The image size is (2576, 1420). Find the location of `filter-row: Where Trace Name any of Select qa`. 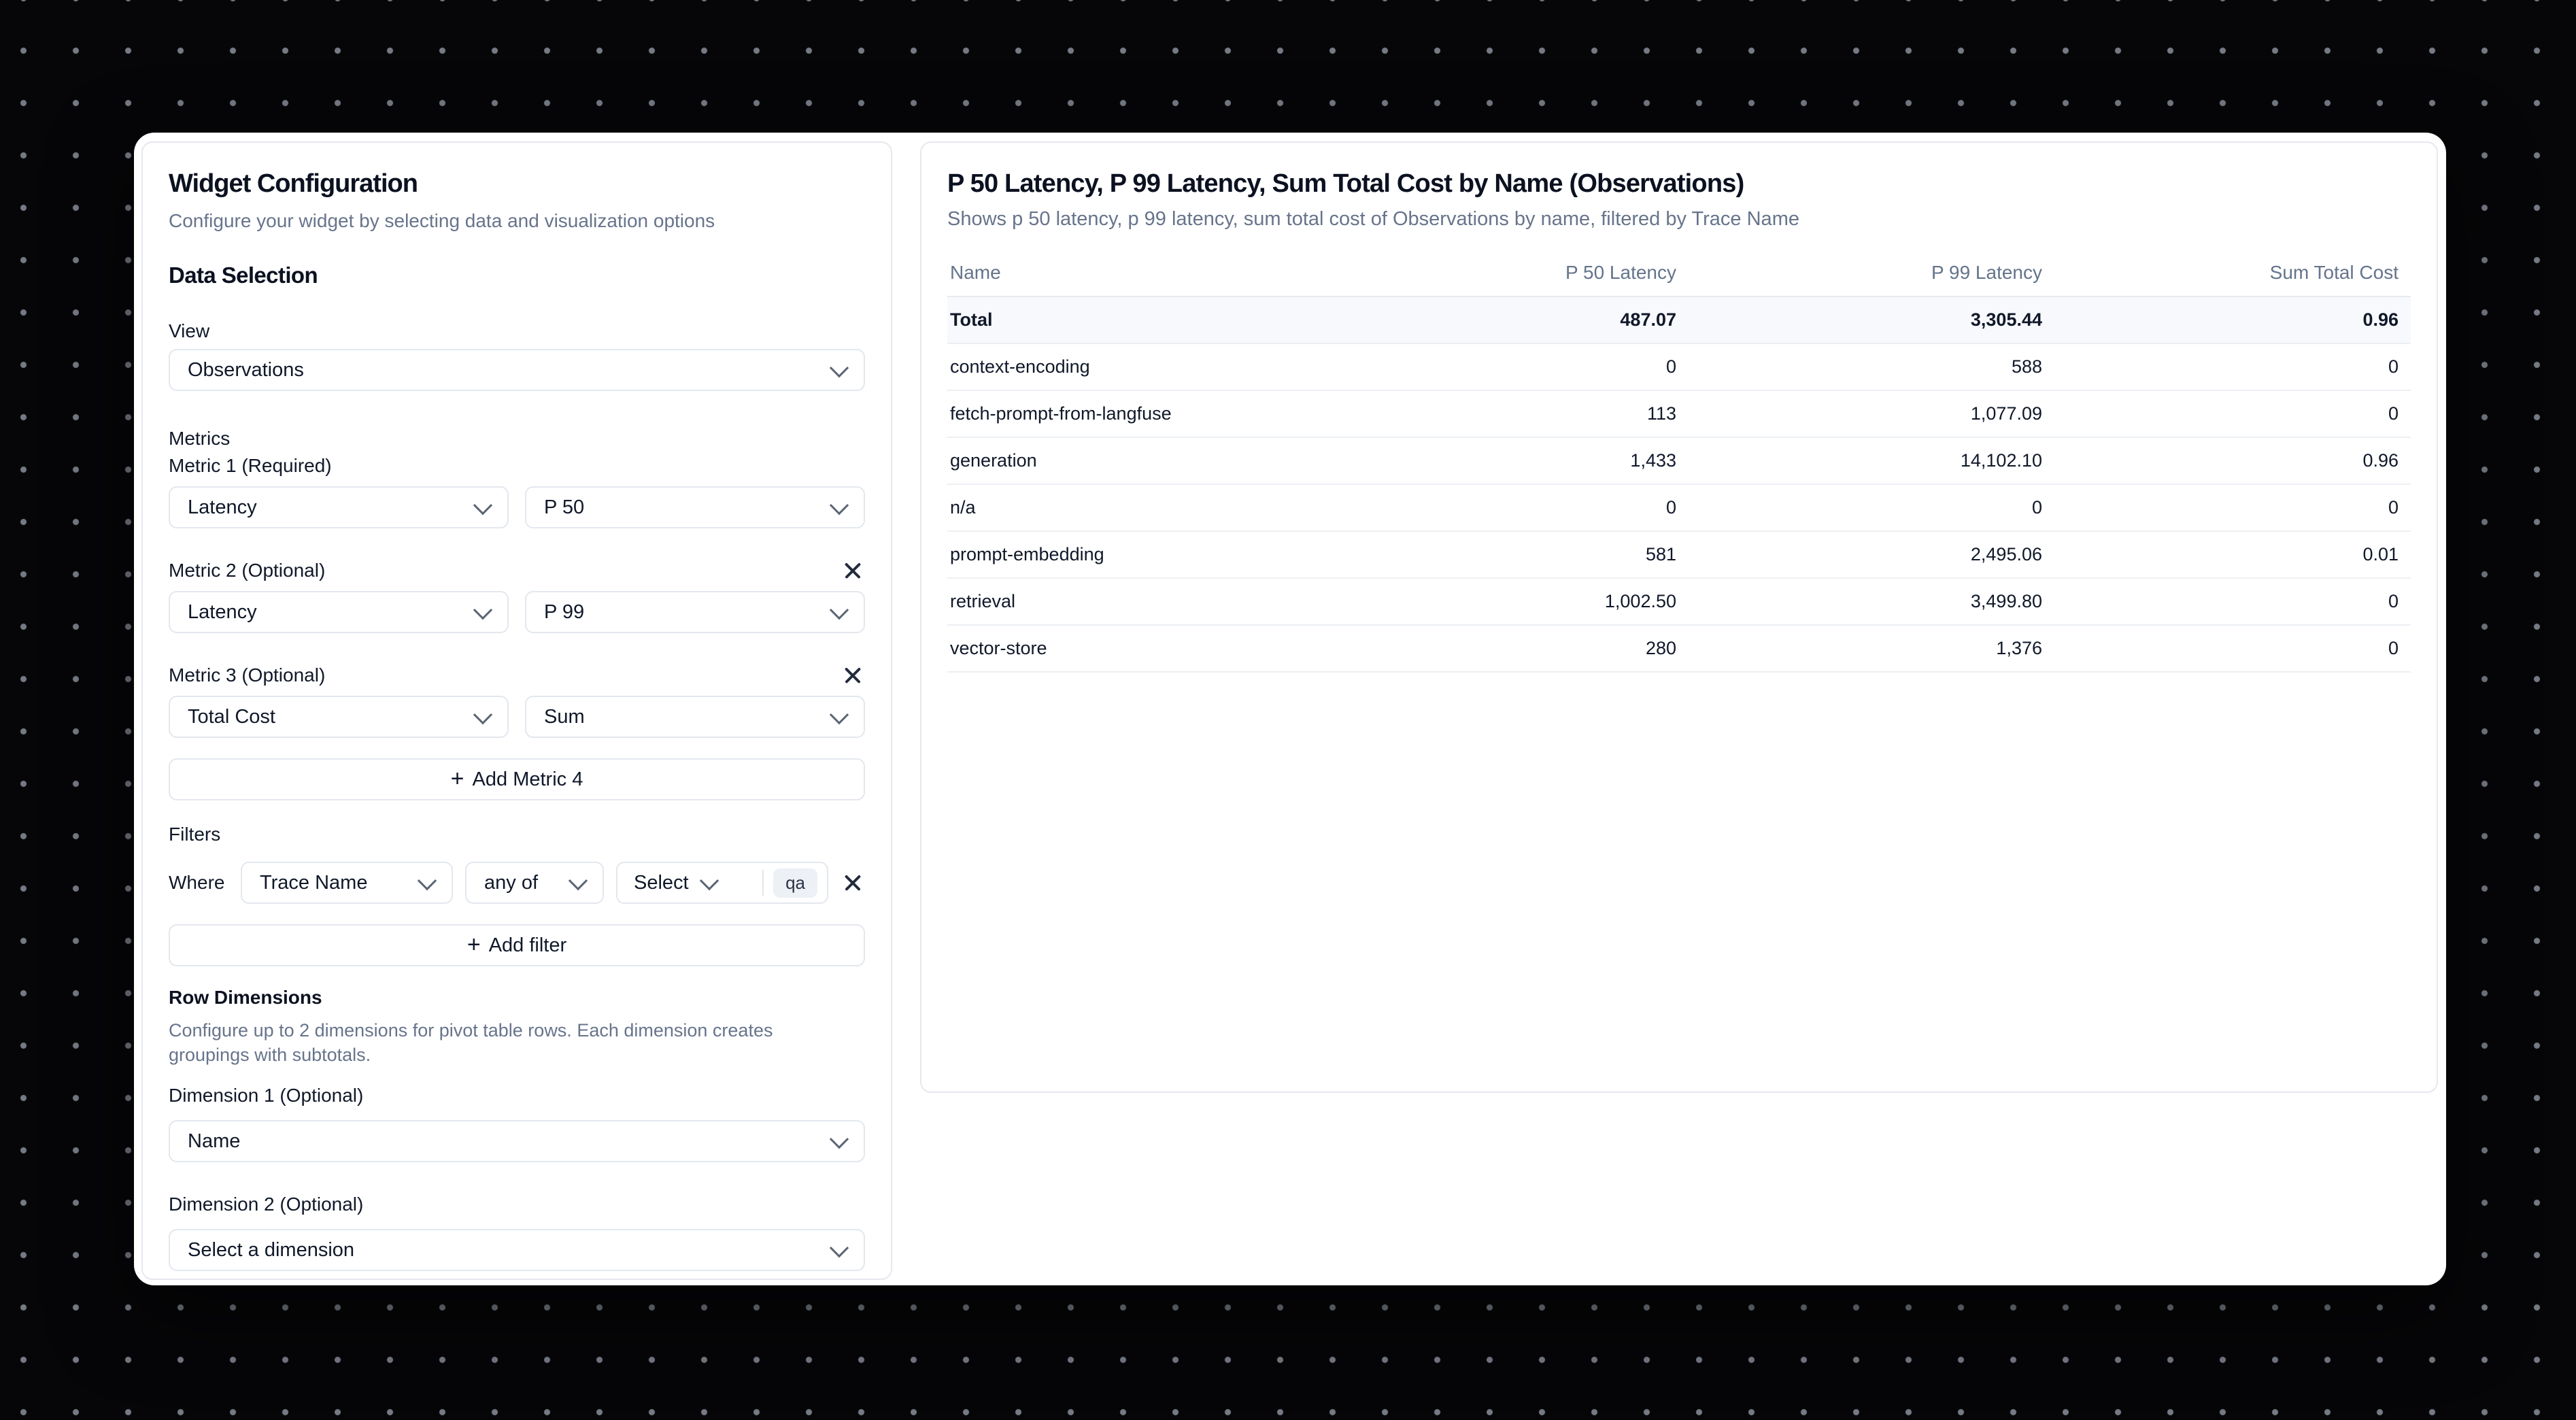

filter-row: Where Trace Name any of Select qa is located at coordinates (517, 883).